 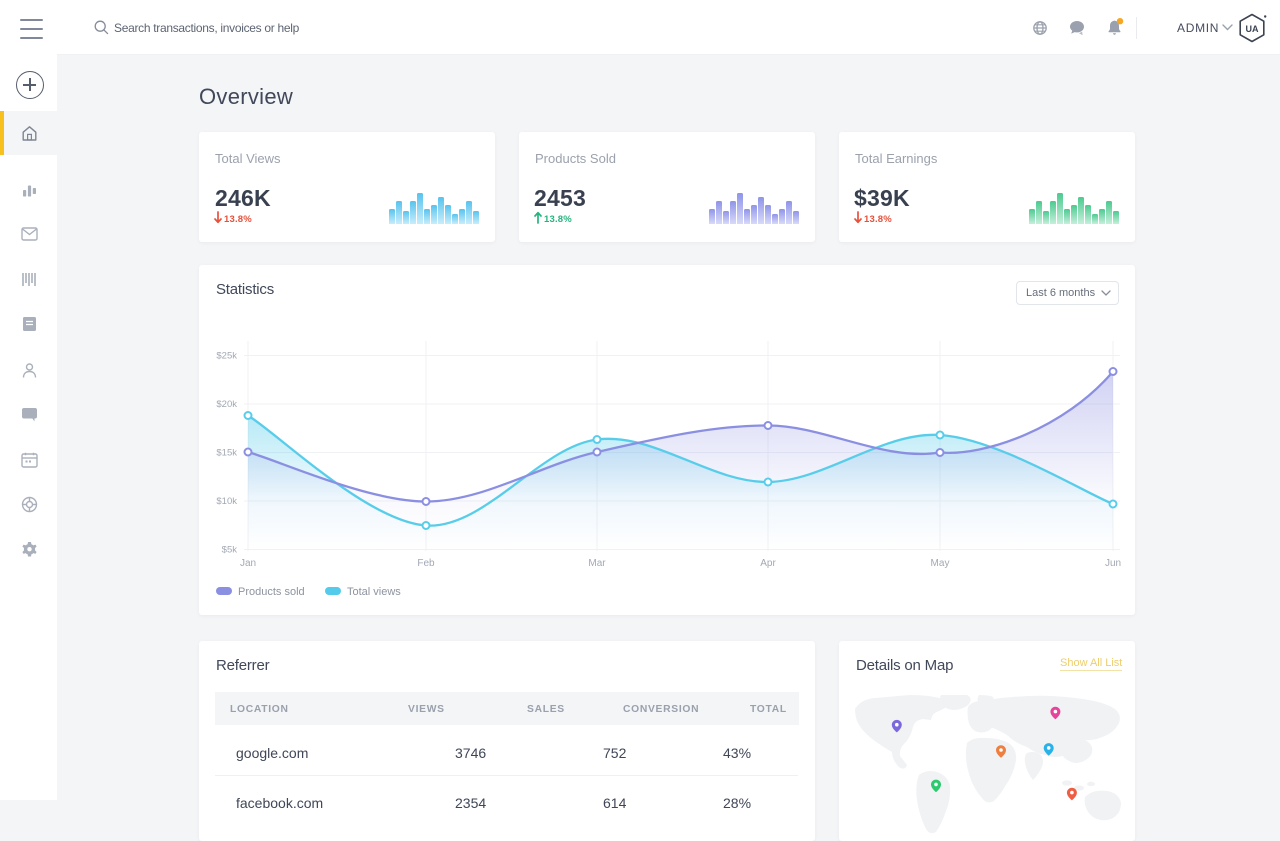 What do you see at coordinates (426, 563) in the screenshot?
I see `svg-text: Feb` at bounding box center [426, 563].